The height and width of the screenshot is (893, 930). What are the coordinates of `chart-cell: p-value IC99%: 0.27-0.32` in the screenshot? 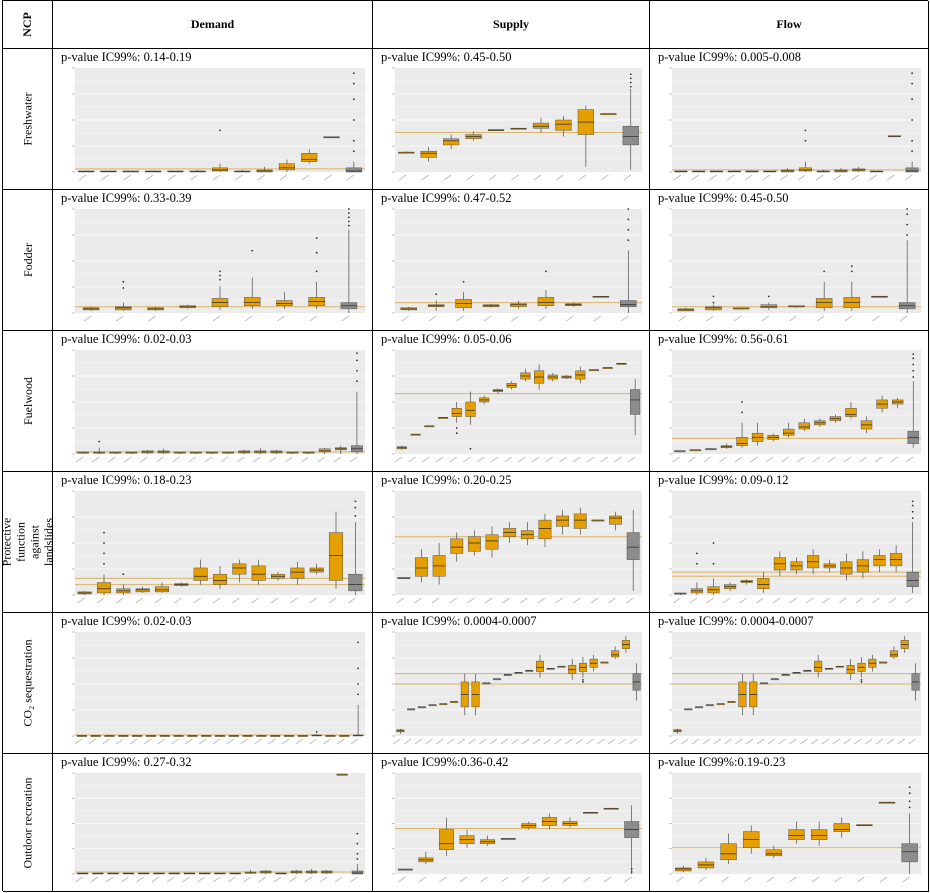 It's located at (213, 823).